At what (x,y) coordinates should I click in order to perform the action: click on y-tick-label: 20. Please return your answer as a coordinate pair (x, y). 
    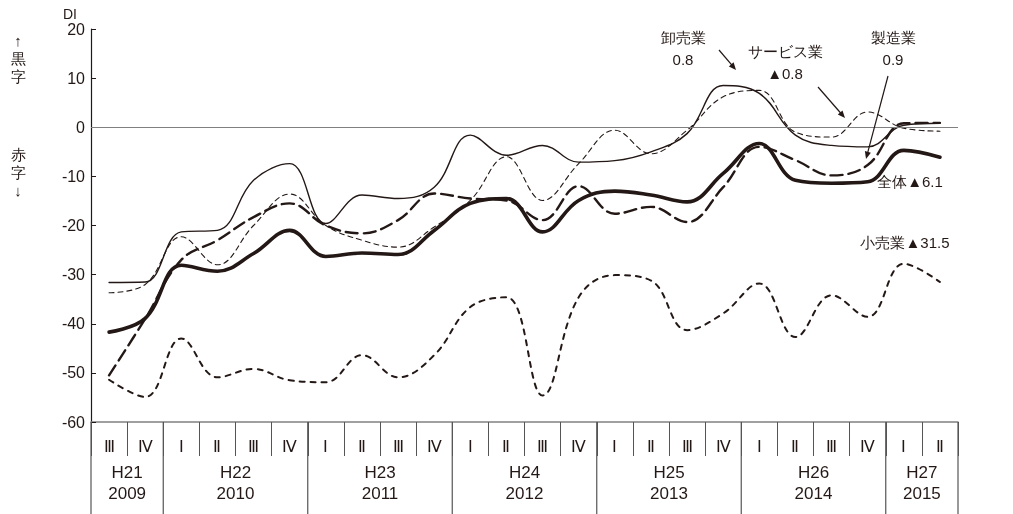
    Looking at the image, I should click on (76, 29).